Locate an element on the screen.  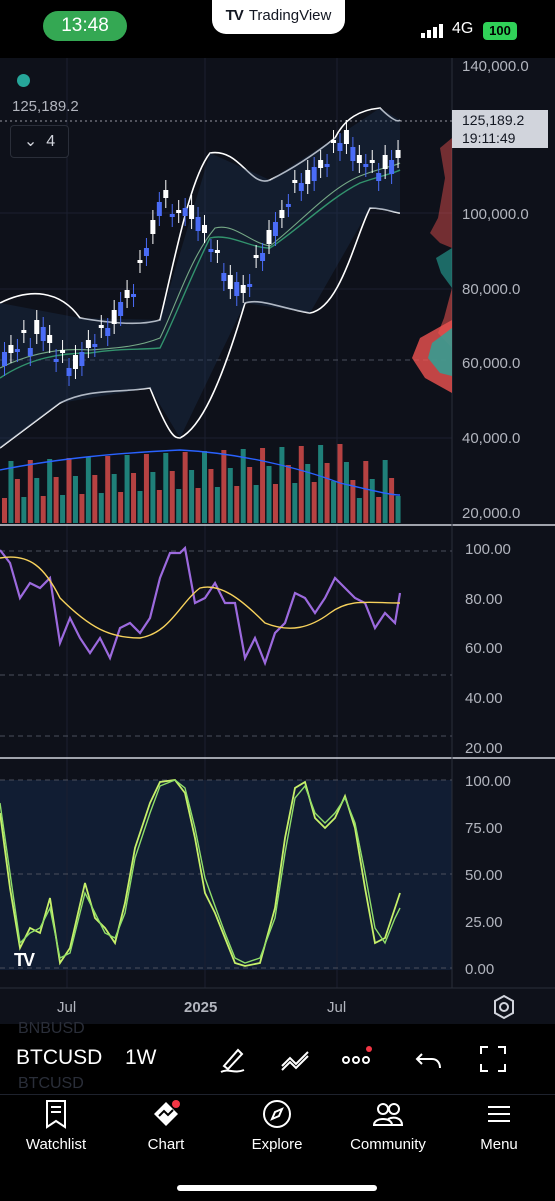
chevron-down-icon: ⌄ is located at coordinates (30, 141).